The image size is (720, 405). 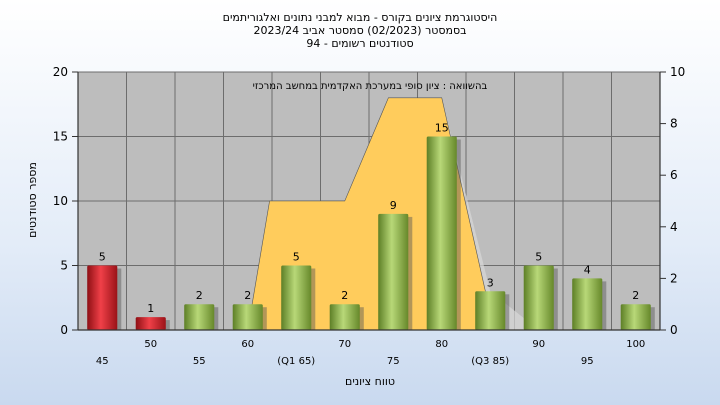 I want to click on y2-tick-label: 4, so click(x=674, y=227).